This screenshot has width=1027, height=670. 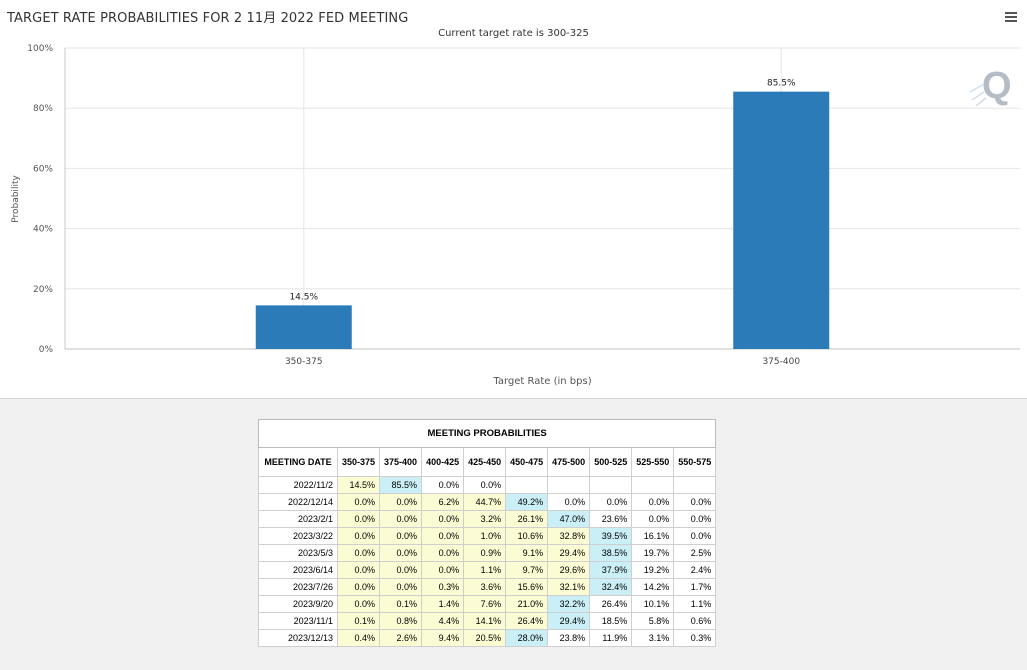 What do you see at coordinates (527, 502) in the screenshot?
I see `probability-cell: 49.2%` at bounding box center [527, 502].